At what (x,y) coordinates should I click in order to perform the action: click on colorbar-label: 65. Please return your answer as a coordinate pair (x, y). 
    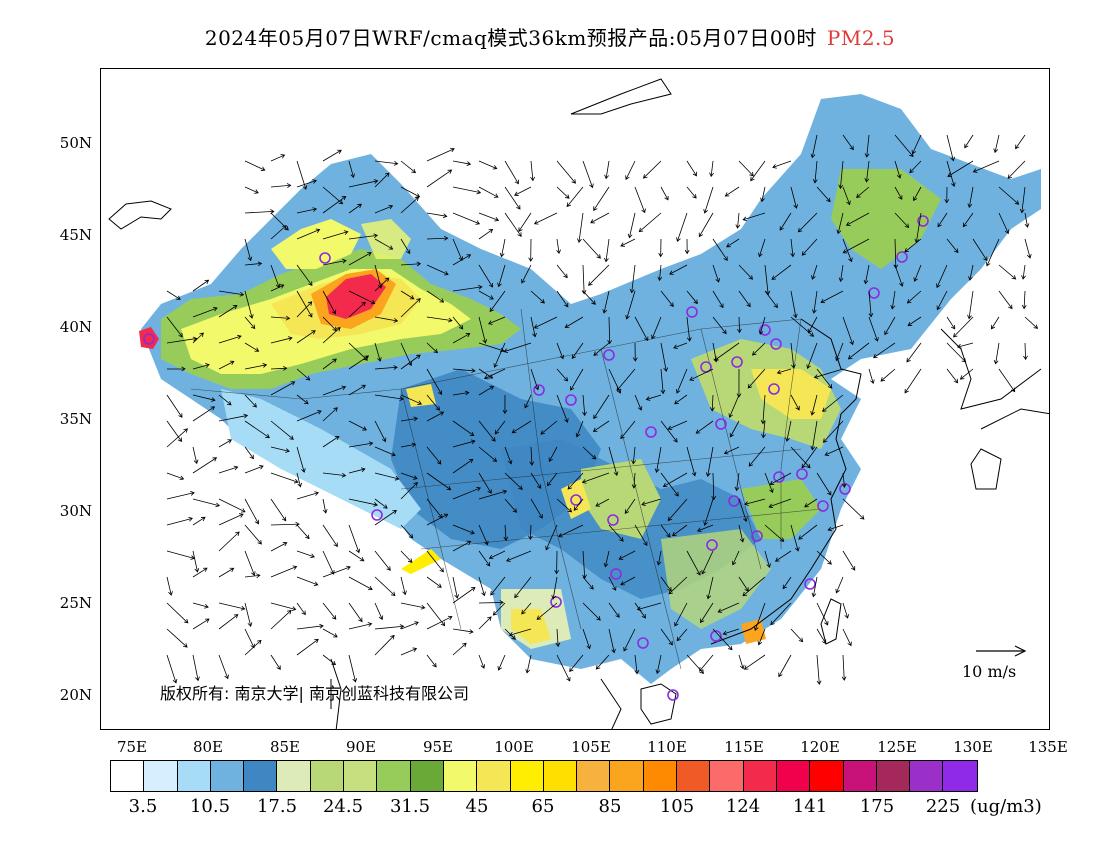
    Looking at the image, I should click on (543, 806).